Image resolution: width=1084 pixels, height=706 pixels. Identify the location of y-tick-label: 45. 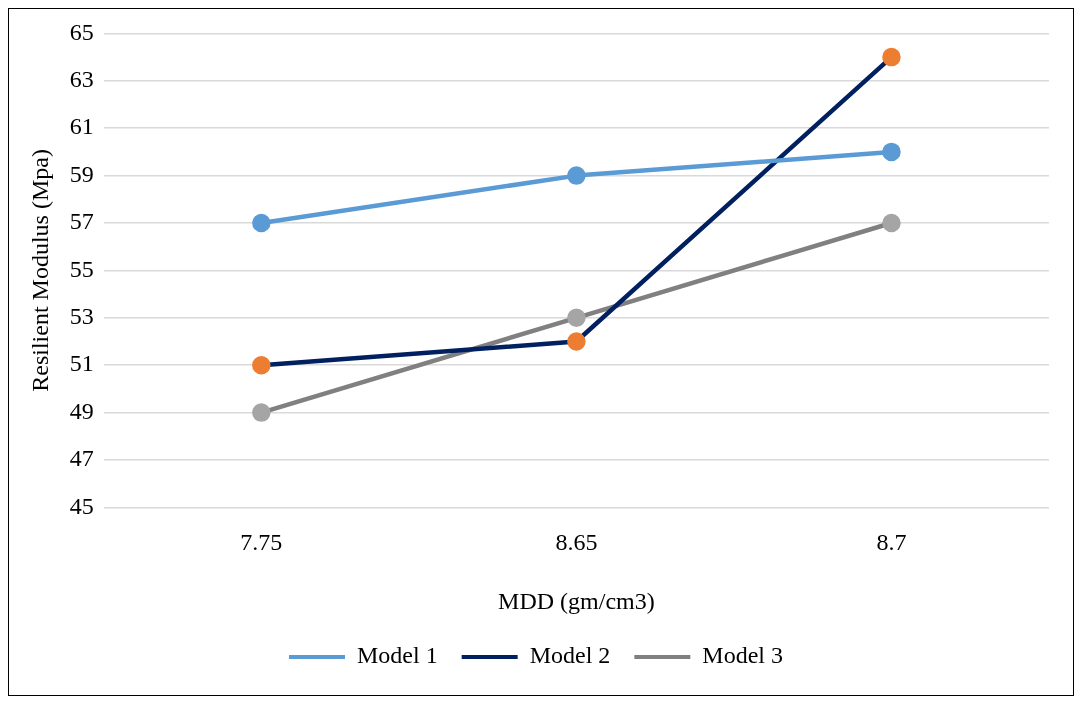
(81, 505).